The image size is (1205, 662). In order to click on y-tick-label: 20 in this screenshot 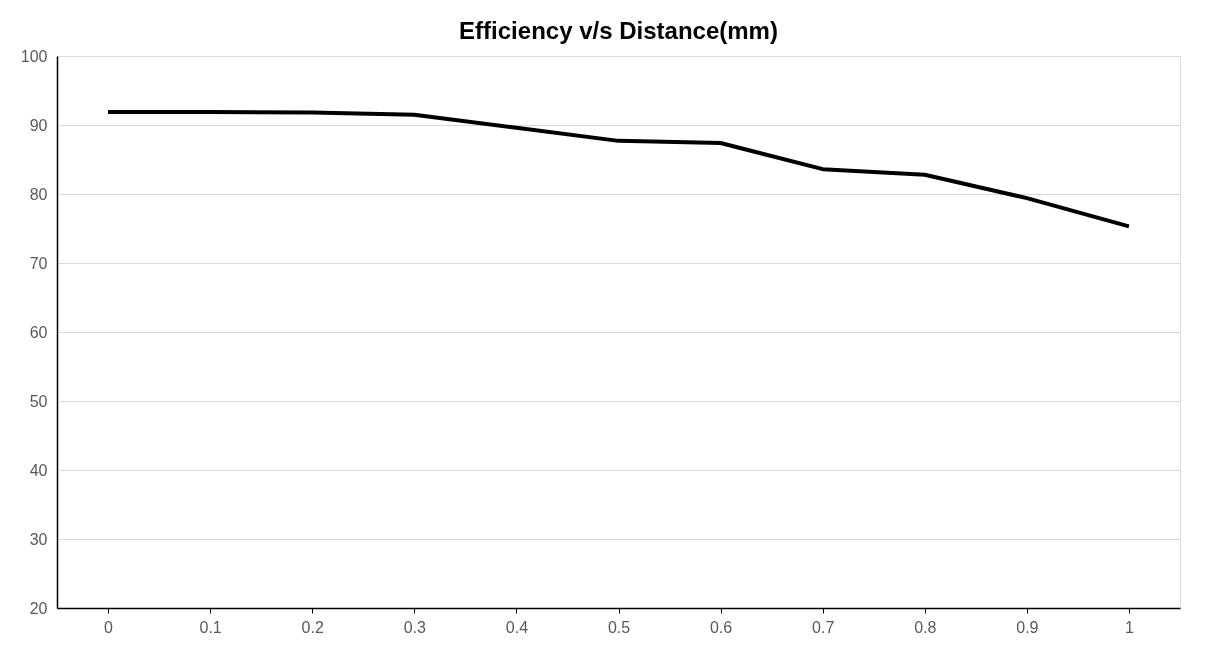, I will do `click(38, 608)`.